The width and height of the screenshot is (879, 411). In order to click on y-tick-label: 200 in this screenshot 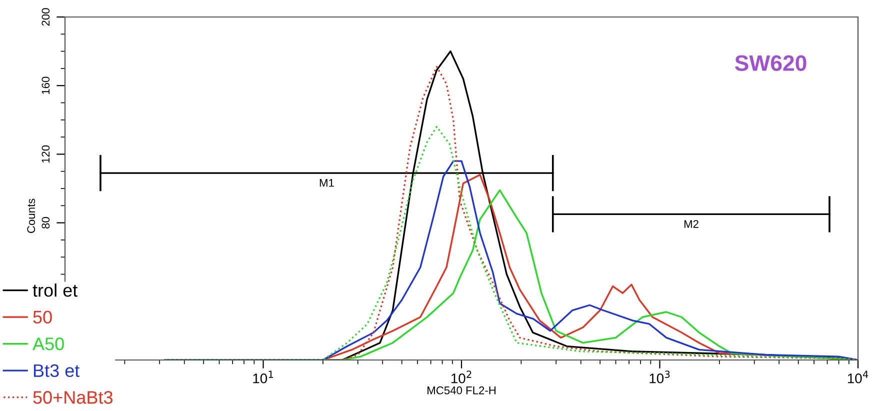, I will do `click(46, 17)`.